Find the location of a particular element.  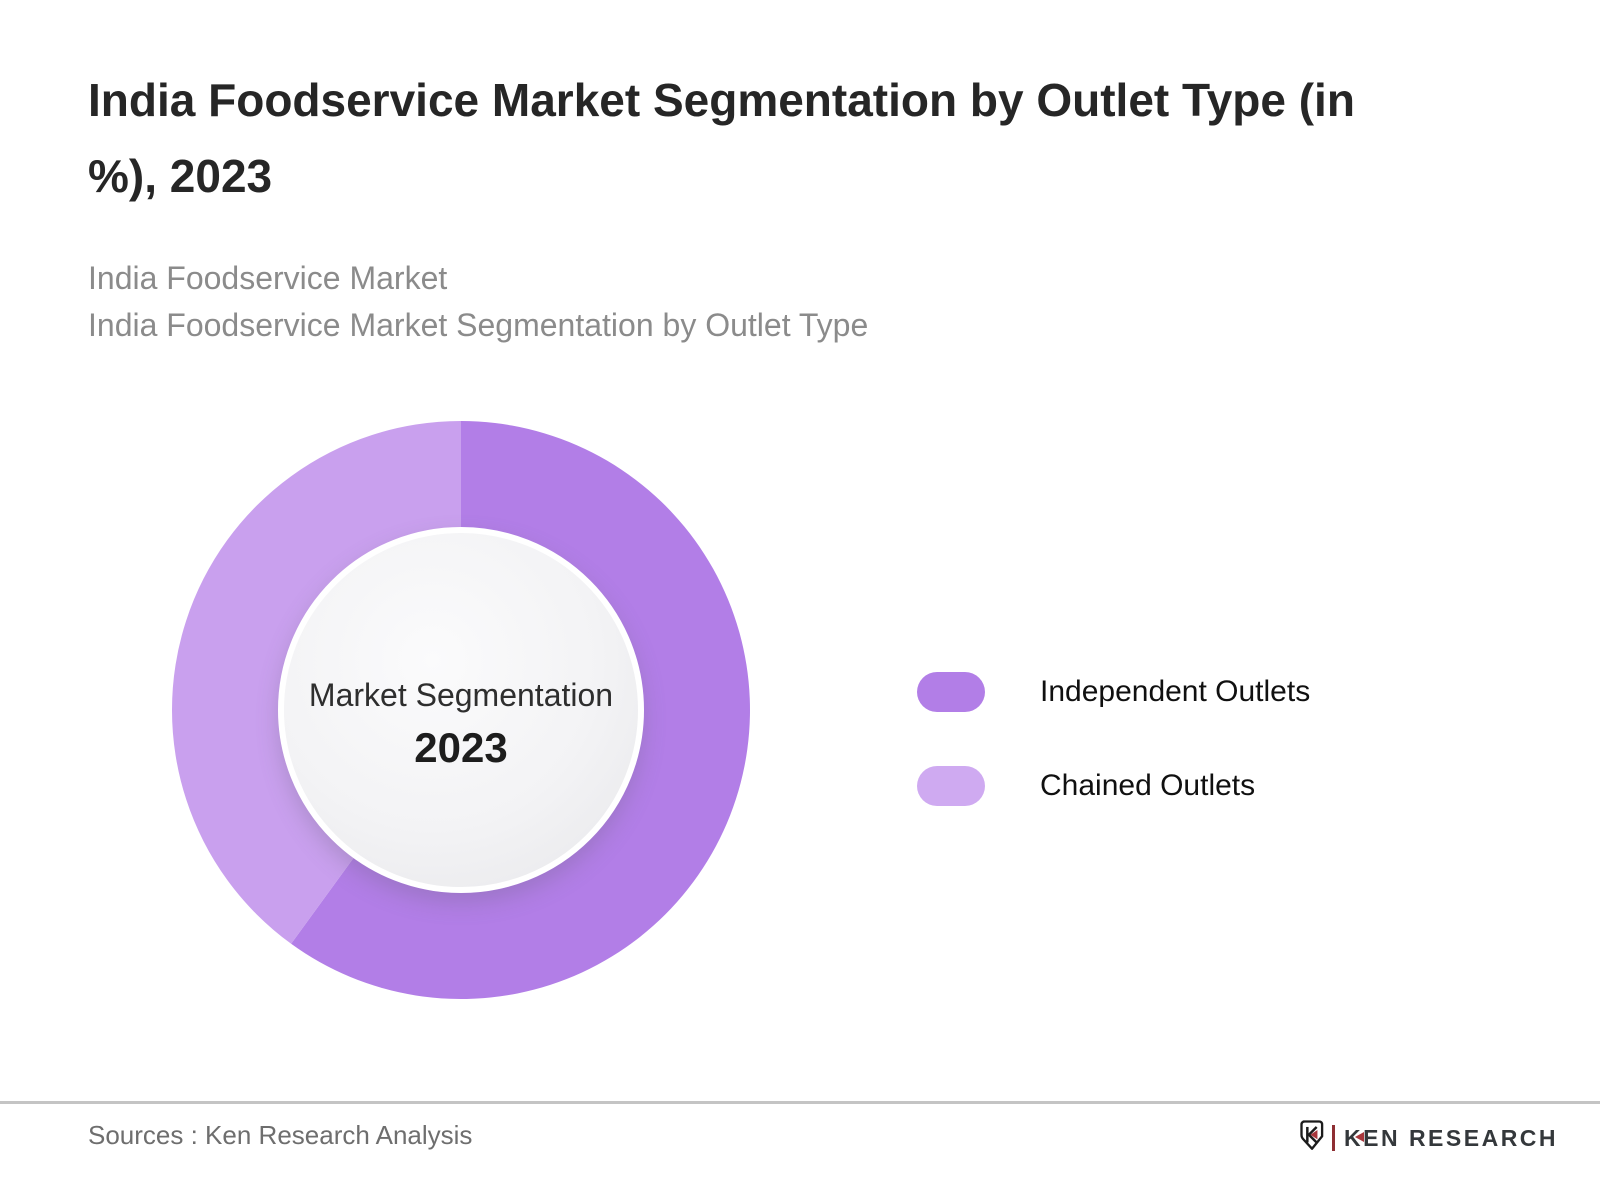

donut-center-label: Market Segmentation is located at coordinates (461, 694).